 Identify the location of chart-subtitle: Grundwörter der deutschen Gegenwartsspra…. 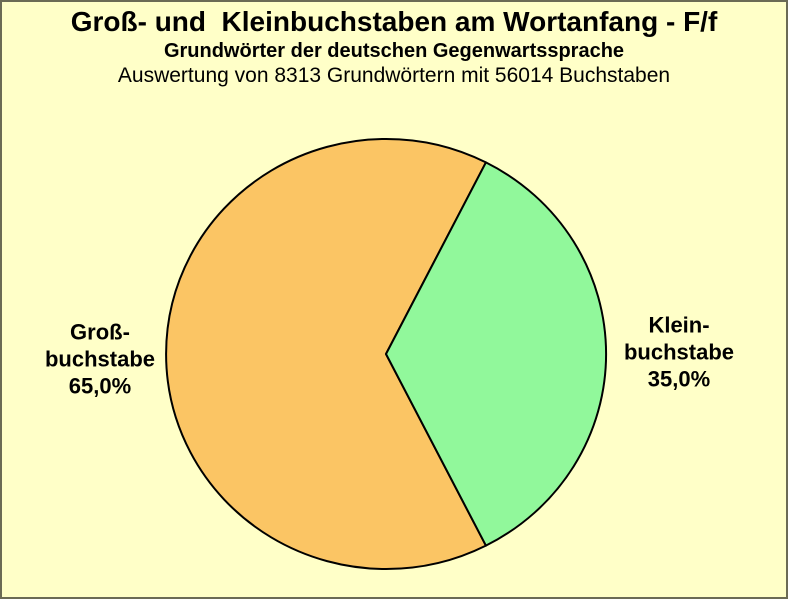
(394, 51).